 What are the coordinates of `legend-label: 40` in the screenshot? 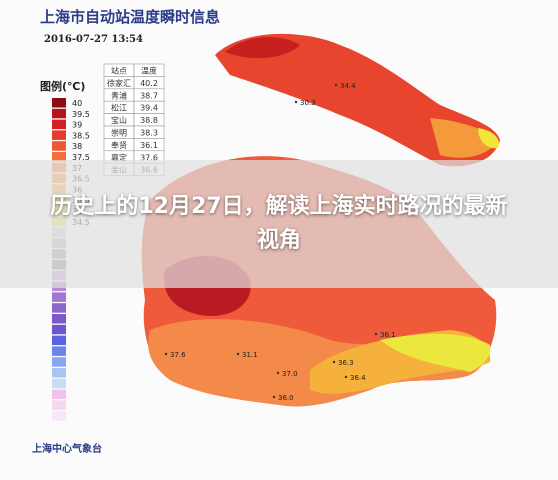 It's located at (77, 103).